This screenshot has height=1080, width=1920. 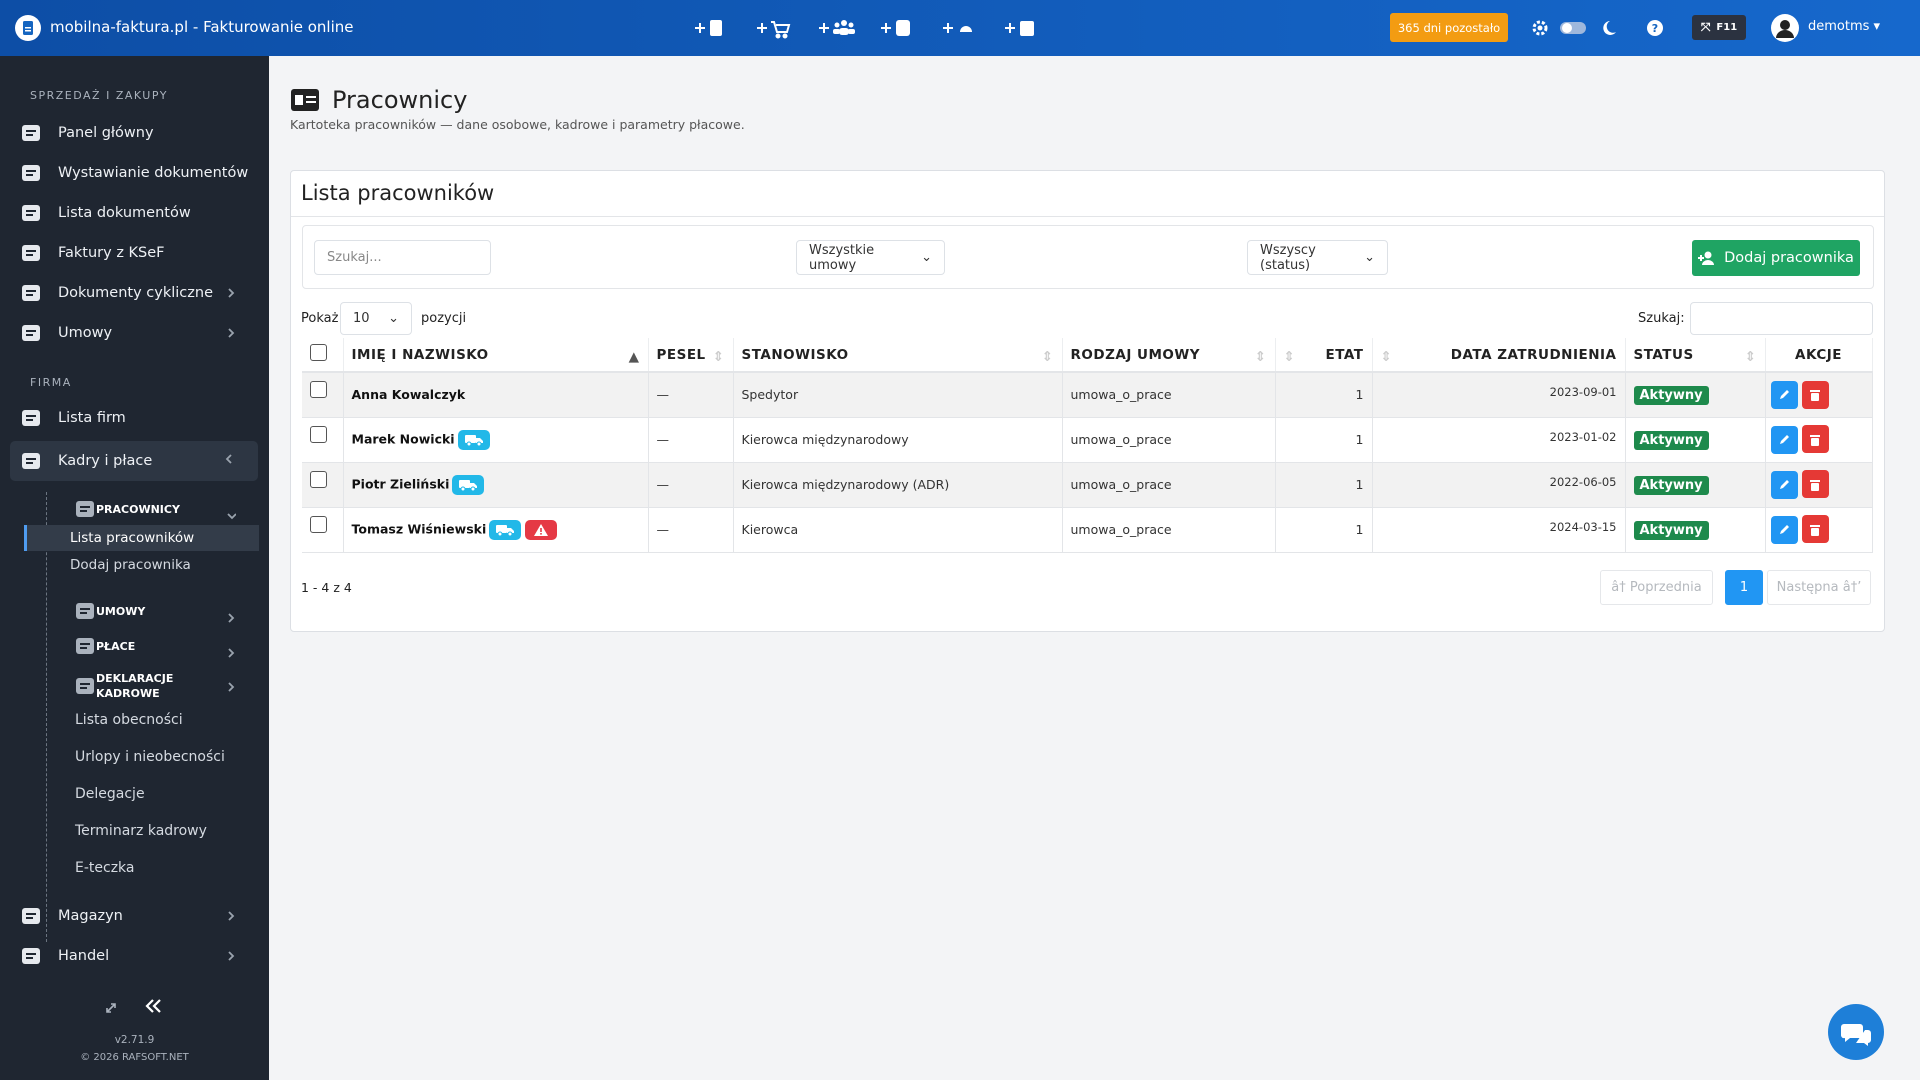 I want to click on name-cell: Marek Nowicki, so click(x=496, y=440).